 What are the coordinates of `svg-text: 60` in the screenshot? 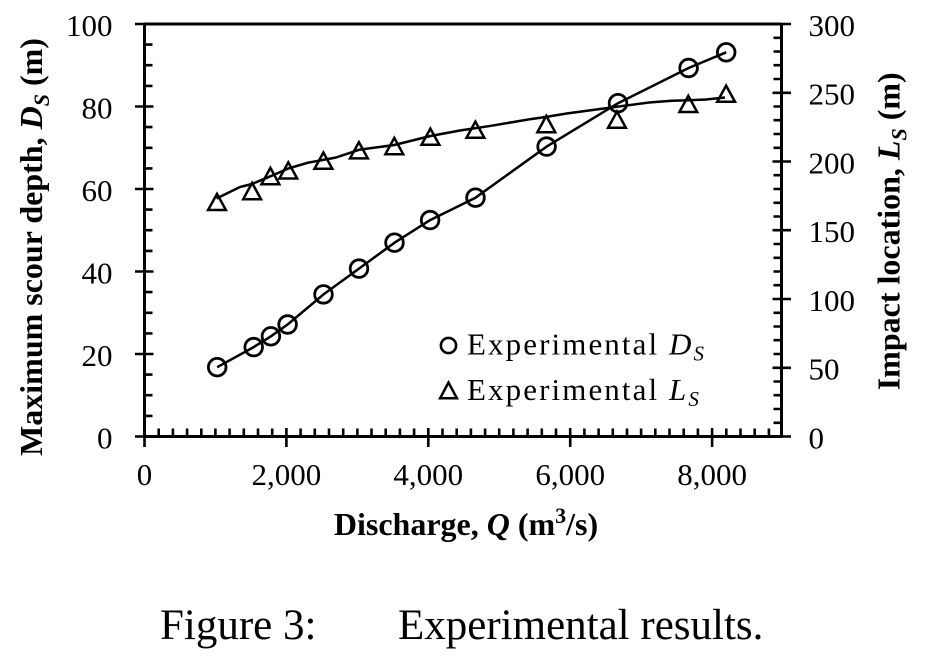 It's located at (97, 190).